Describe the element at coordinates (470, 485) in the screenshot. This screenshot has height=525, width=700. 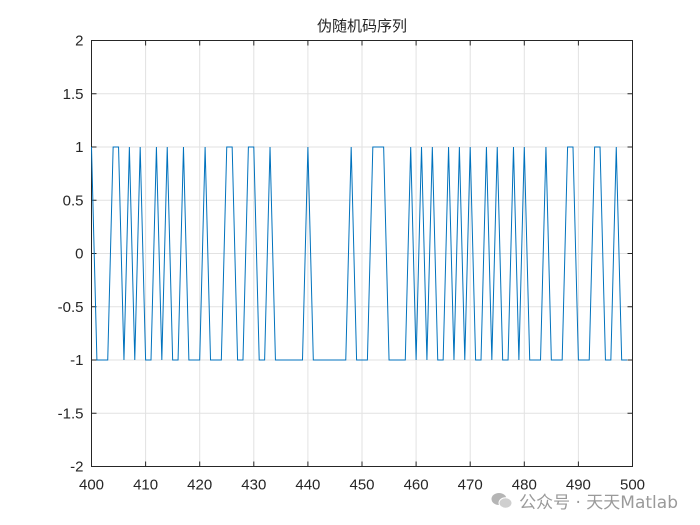
I see `x-tick-label: 470` at that location.